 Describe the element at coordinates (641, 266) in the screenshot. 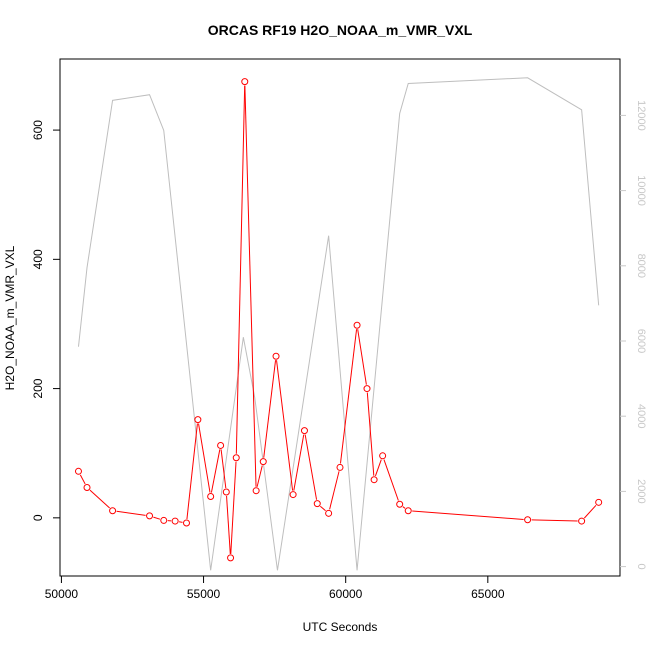

I see `y2-tick-label: 8000` at that location.